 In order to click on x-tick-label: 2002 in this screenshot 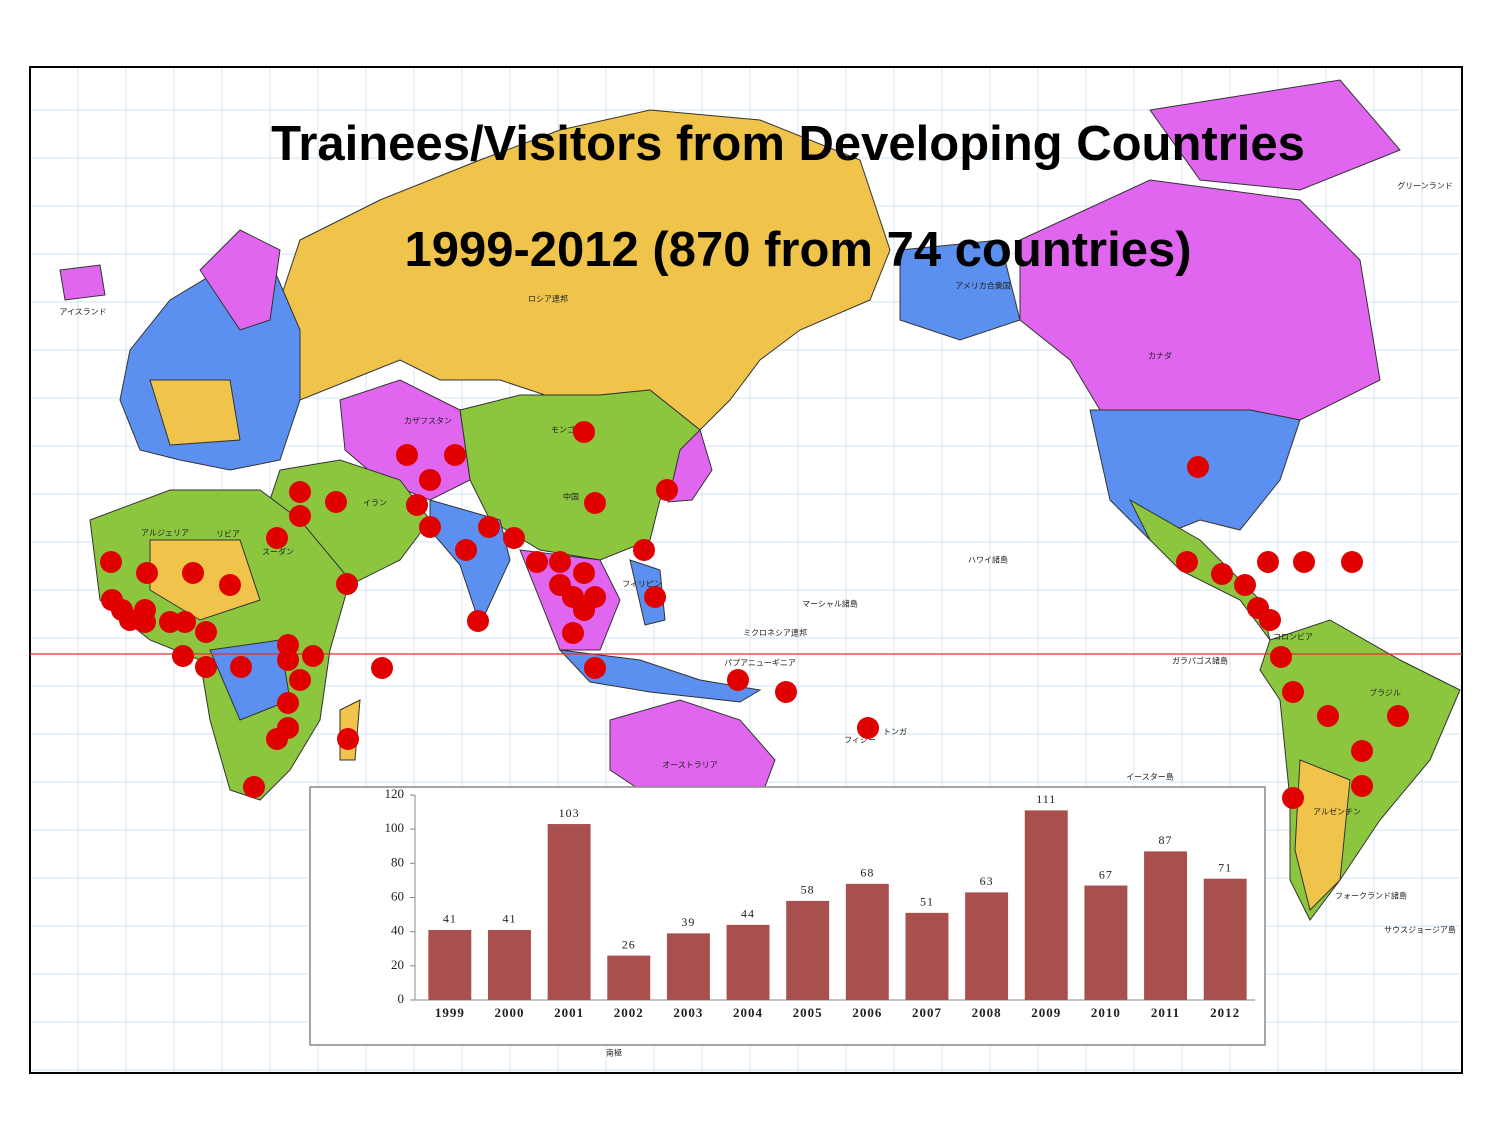, I will do `click(629, 1012)`.